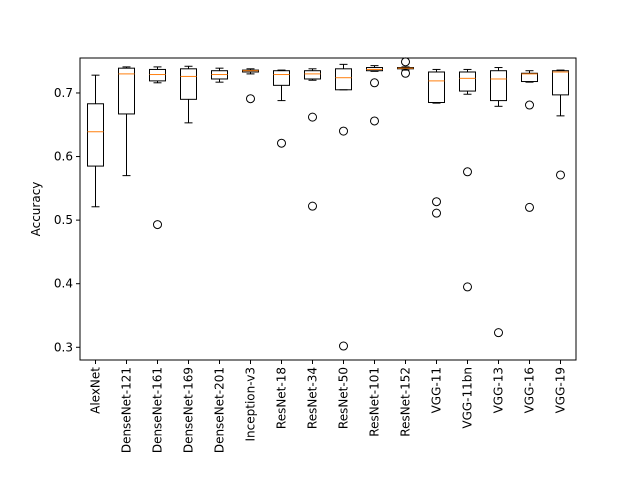  What do you see at coordinates (63, 220) in the screenshot?
I see `y-tick-label: 0.5` at bounding box center [63, 220].